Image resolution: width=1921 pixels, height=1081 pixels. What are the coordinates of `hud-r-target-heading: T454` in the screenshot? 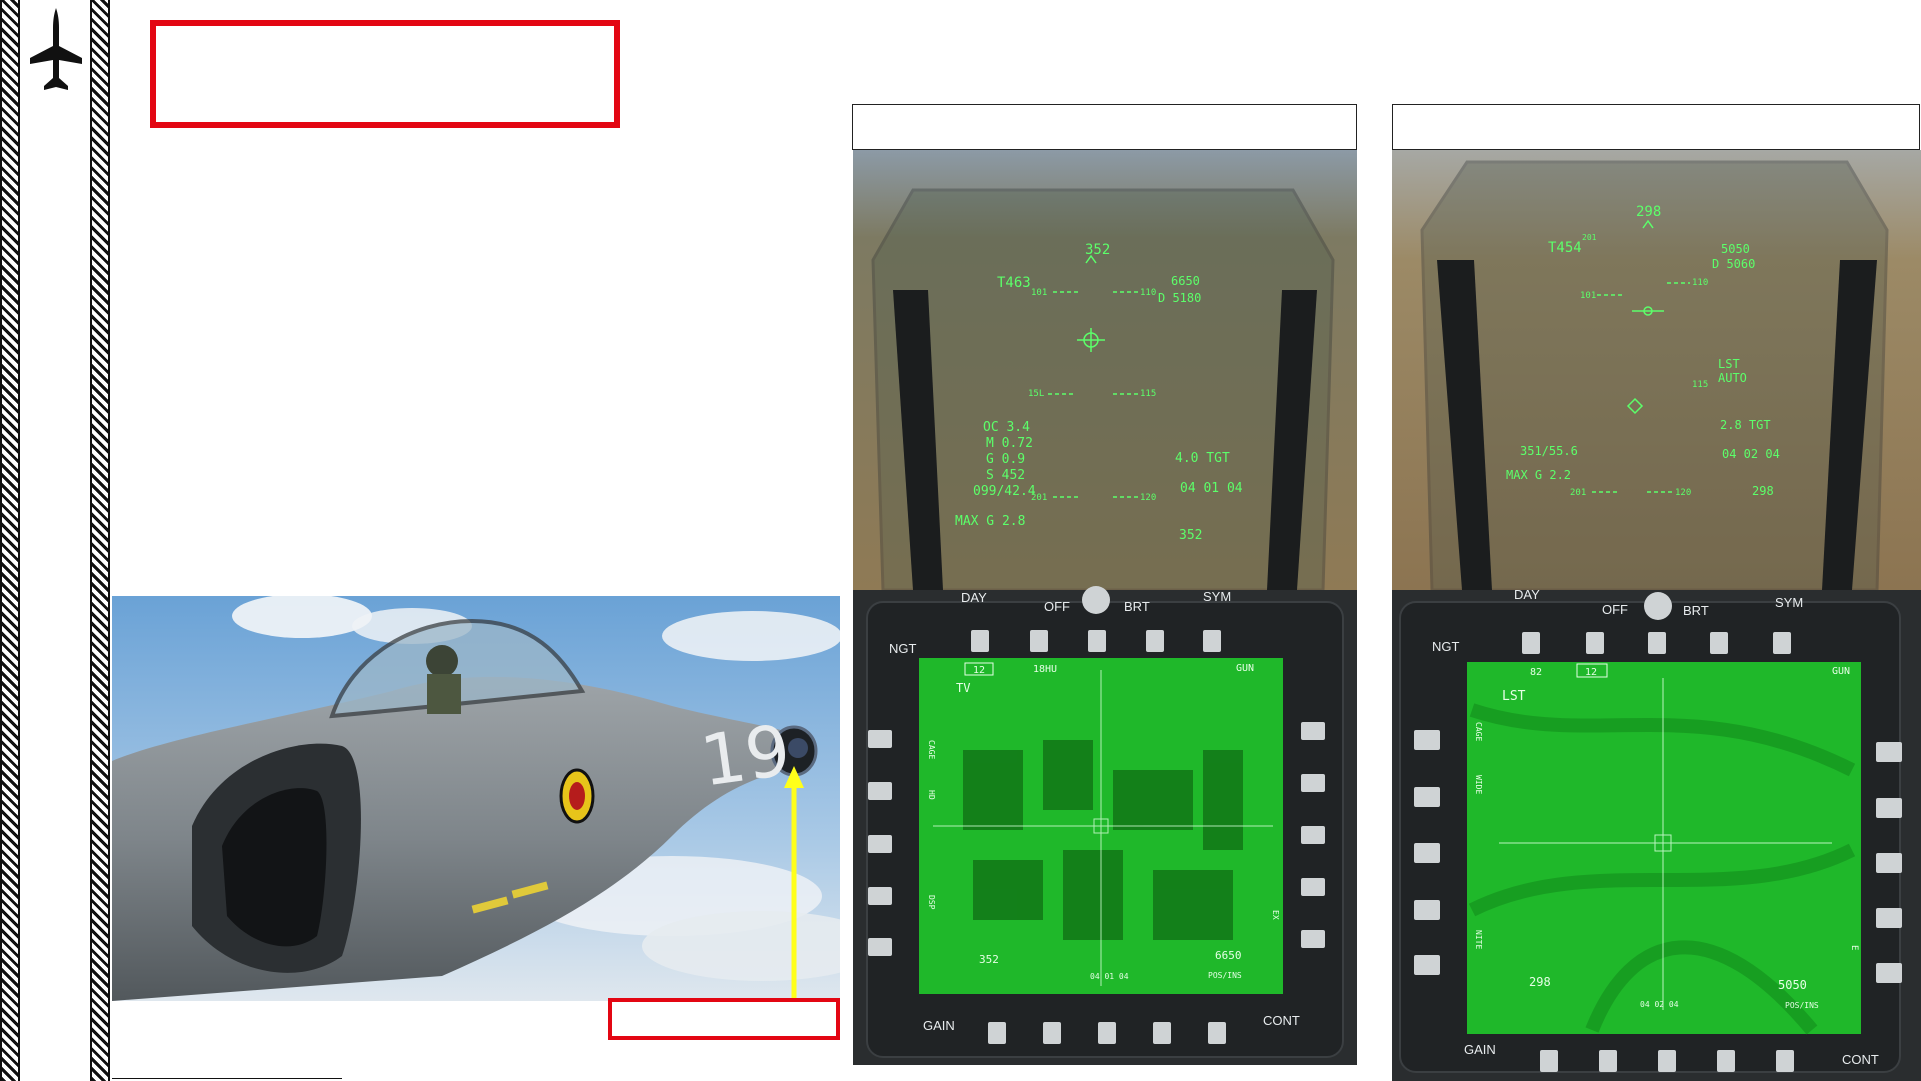 It's located at (1565, 248).